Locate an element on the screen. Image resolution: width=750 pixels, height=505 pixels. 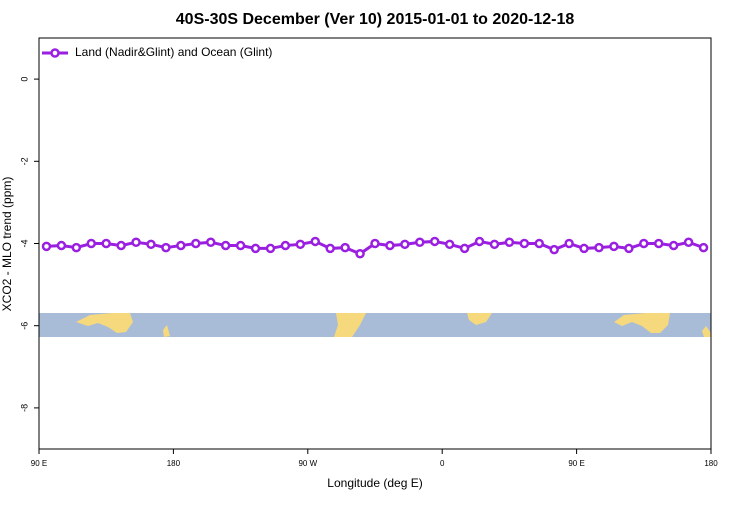
y-tick-label: -2 is located at coordinates (24, 161).